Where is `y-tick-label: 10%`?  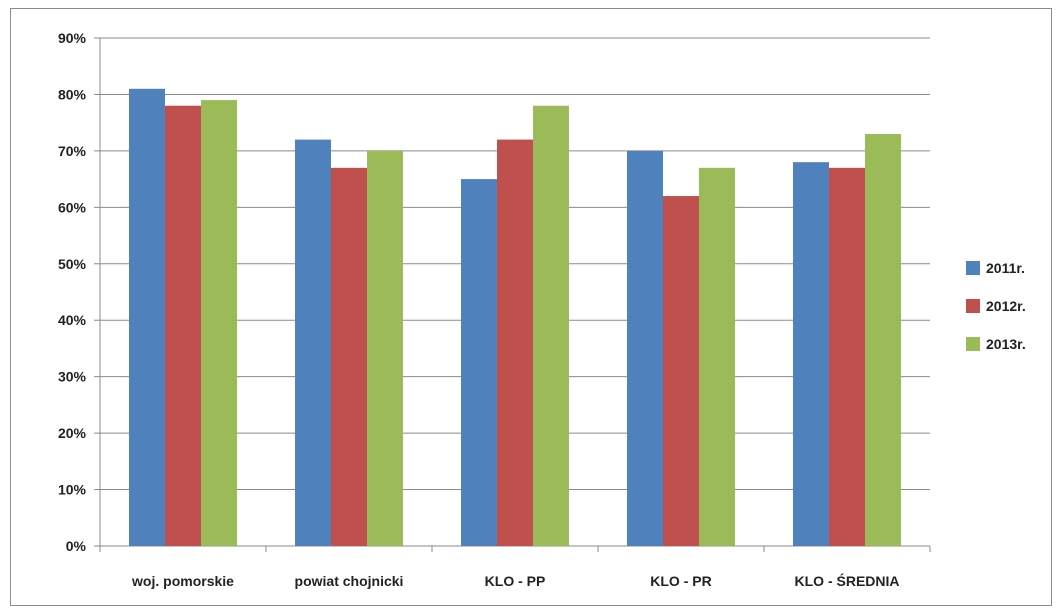
y-tick-label: 10% is located at coordinates (72, 490).